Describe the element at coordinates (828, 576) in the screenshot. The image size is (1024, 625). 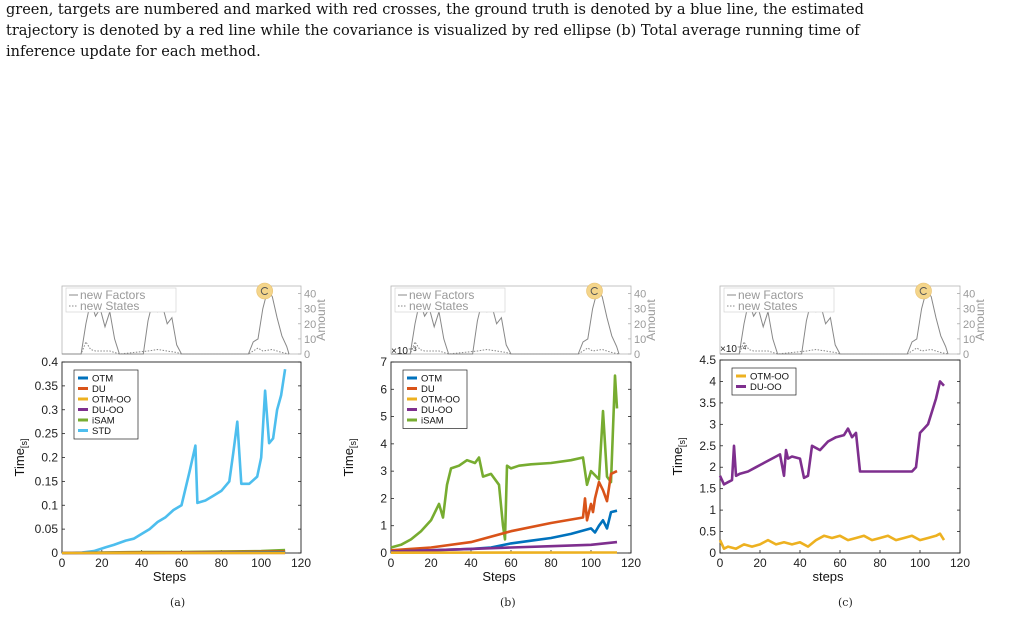
I see `x-axis-label: steps` at that location.